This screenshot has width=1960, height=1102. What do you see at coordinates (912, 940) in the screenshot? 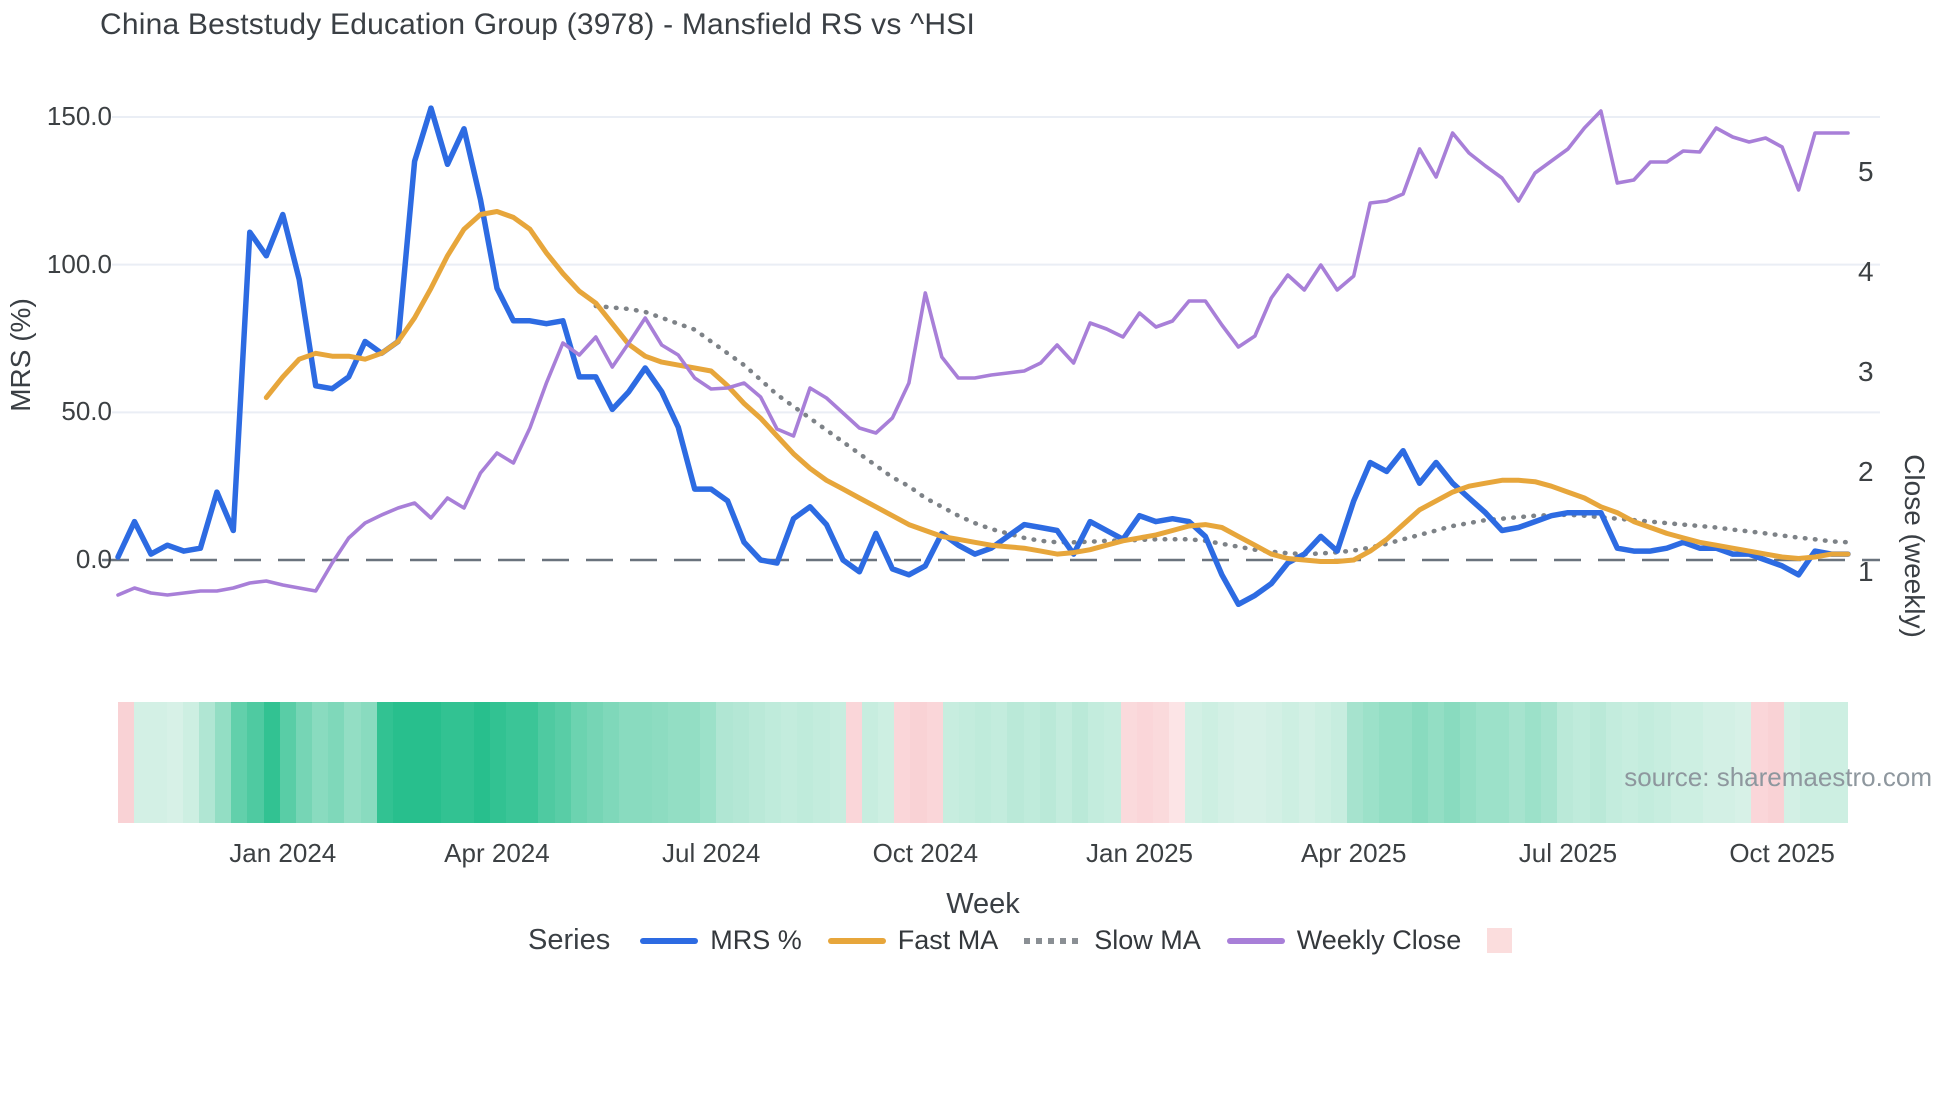
I see `legend-item-fast-ma: Fast MA` at bounding box center [912, 940].